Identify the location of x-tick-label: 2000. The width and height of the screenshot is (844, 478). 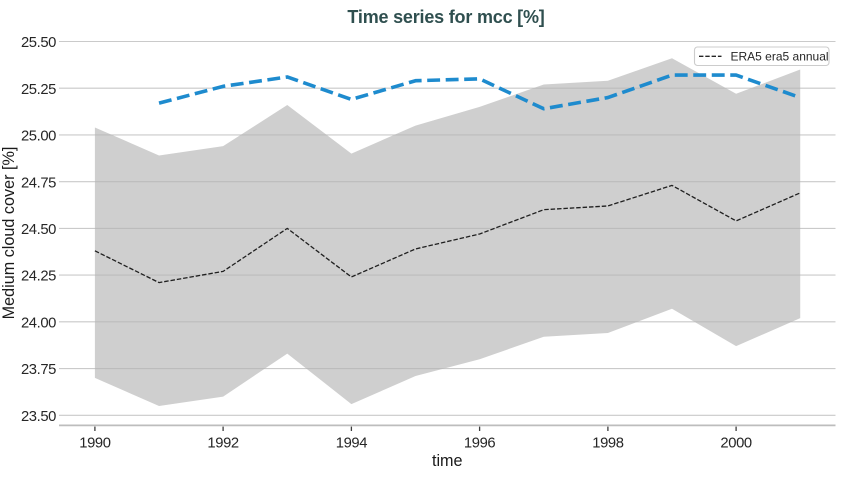
(735, 444).